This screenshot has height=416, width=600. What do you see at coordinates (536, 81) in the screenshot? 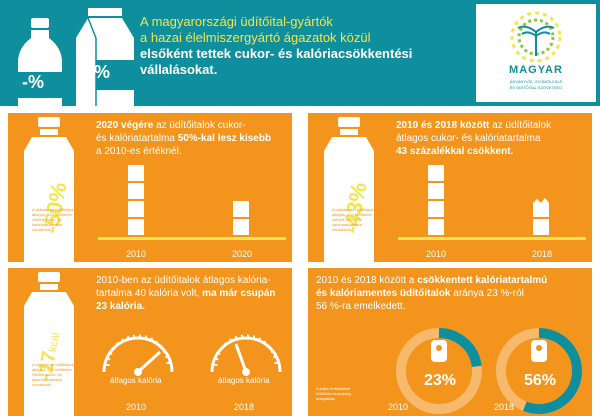
I see `logo-subtitle-1: ÁSVÁNYVÍZ, GYÜMÖLCSLÉ` at bounding box center [536, 81].